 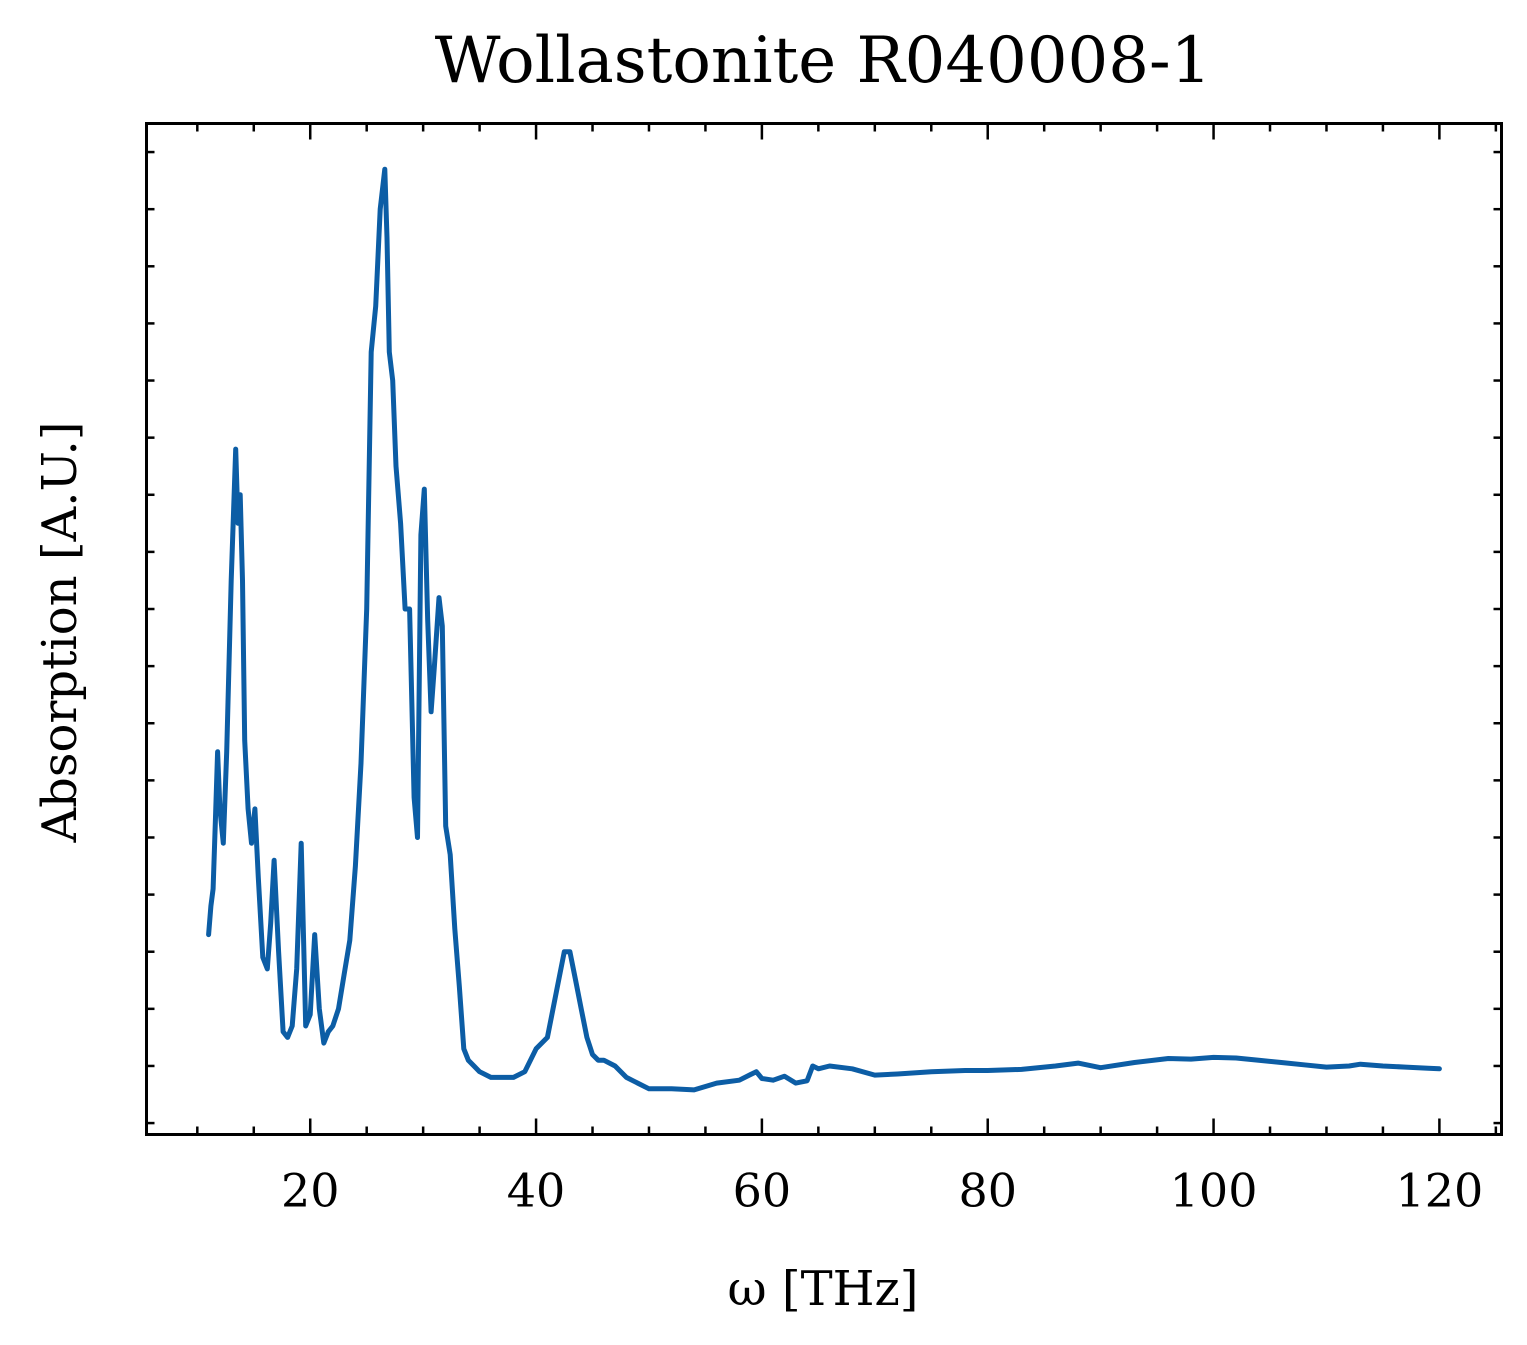 I want to click on x-tick-label: 40, so click(x=536, y=1191).